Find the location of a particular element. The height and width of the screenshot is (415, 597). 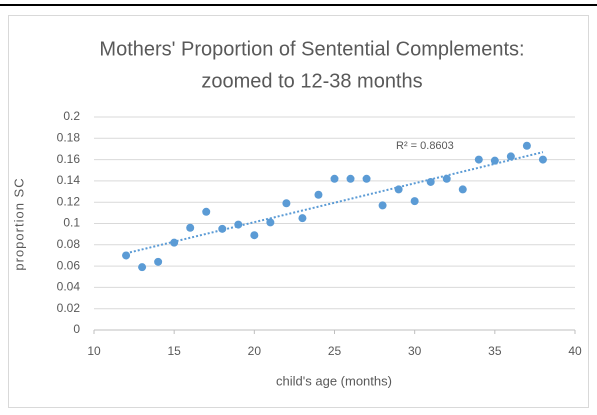

y-tick-label: 0.16 is located at coordinates (69, 159).